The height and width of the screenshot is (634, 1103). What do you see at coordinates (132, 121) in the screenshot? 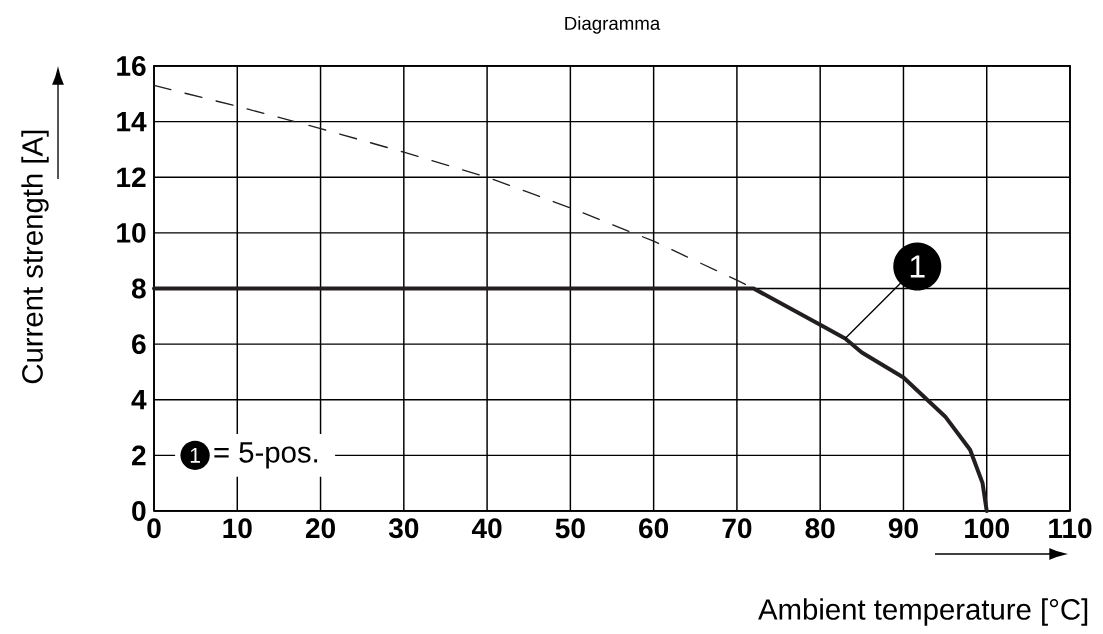
I see `y-tick-label: 14` at bounding box center [132, 121].